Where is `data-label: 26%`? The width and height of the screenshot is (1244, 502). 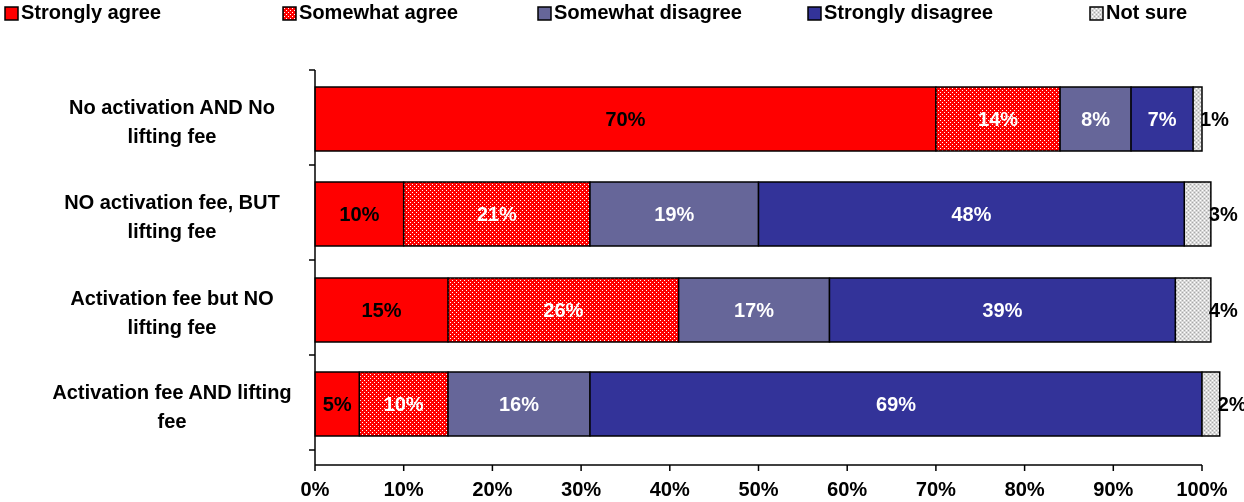 data-label: 26% is located at coordinates (563, 311).